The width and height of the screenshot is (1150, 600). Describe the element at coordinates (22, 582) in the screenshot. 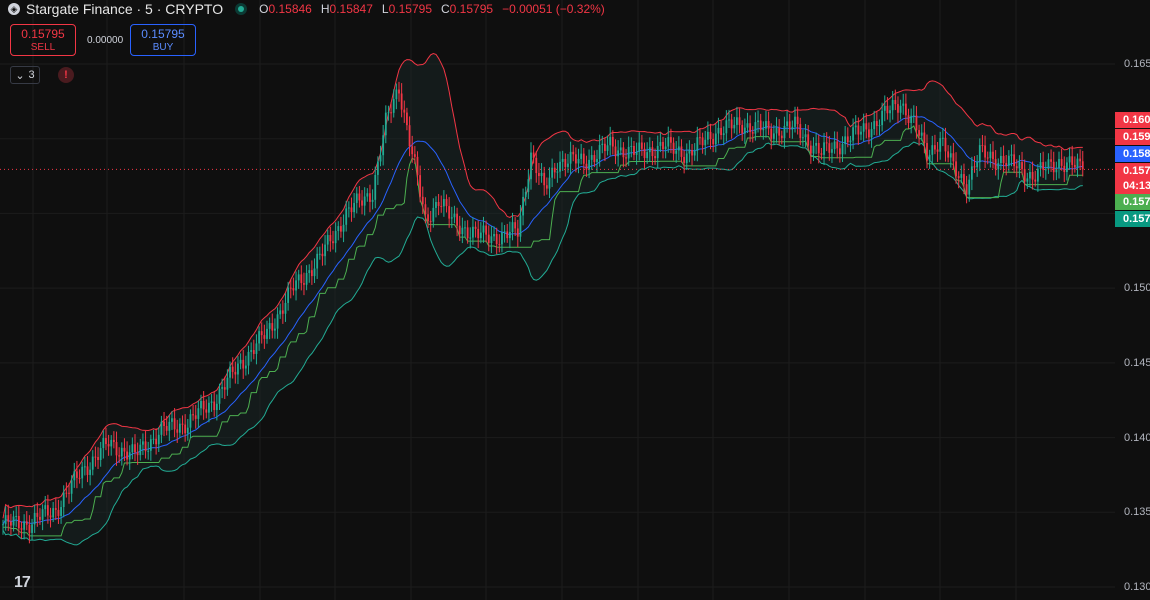

I see `tradingview-logo-icon: 17` at that location.